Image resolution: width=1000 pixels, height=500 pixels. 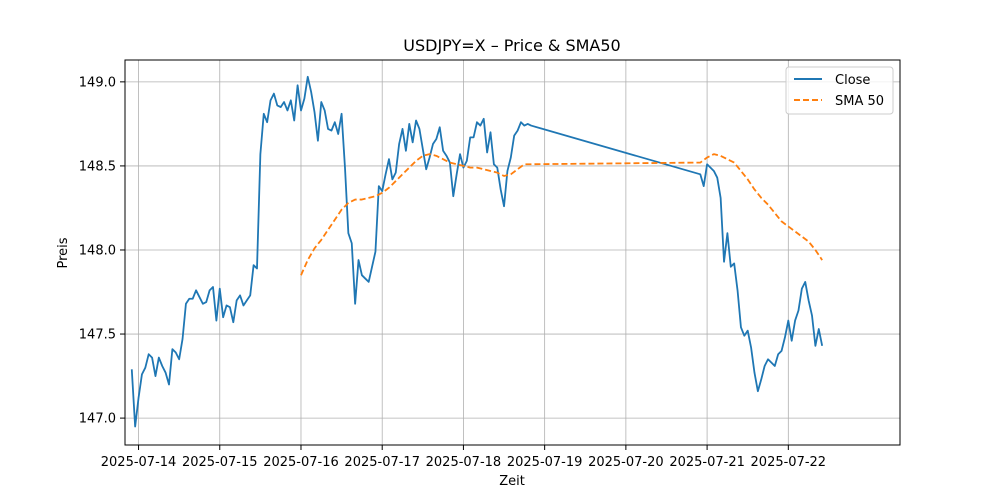 What do you see at coordinates (97, 82) in the screenshot?
I see `y-tick-label: 149.0` at bounding box center [97, 82].